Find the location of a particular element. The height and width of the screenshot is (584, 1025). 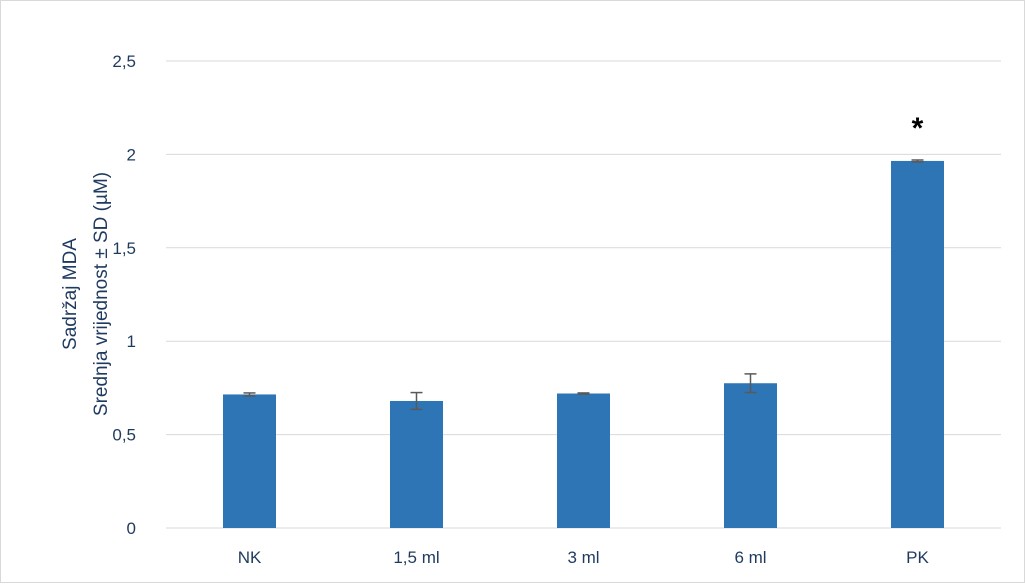

x-tick-label: NK is located at coordinates (250, 557).